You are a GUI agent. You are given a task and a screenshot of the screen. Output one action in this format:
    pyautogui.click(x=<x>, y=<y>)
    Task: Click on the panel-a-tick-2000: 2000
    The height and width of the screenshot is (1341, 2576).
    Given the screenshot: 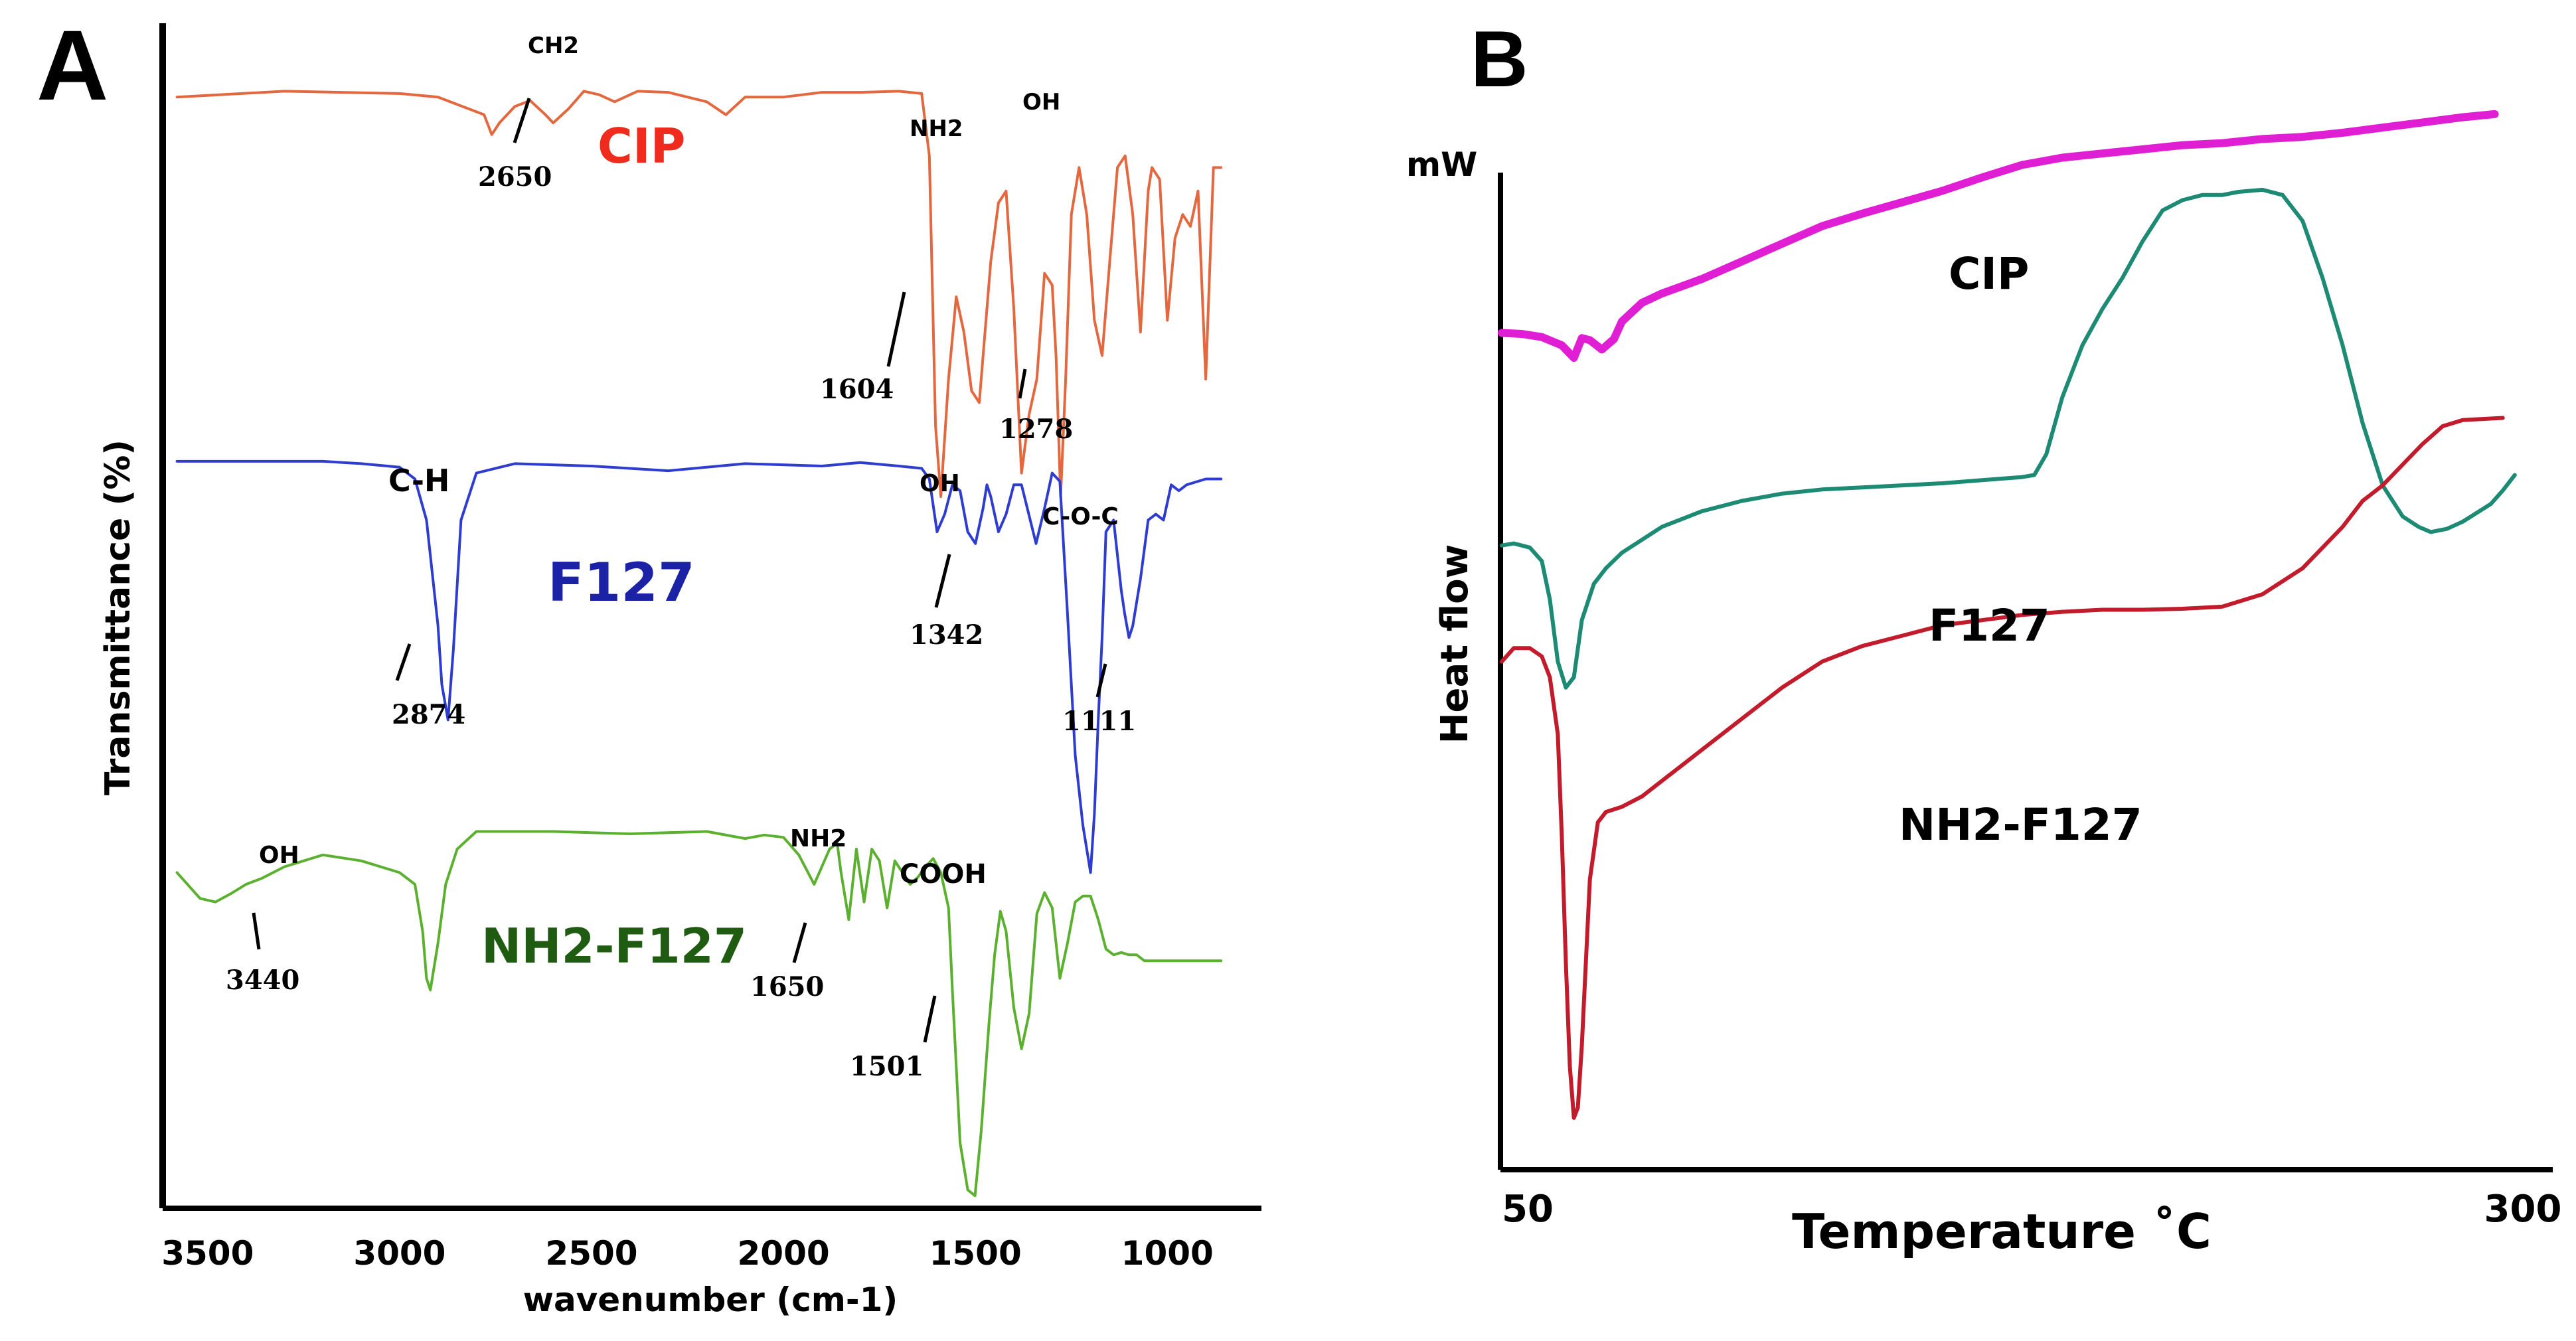 What is the action you would take?
    pyautogui.click(x=784, y=1253)
    